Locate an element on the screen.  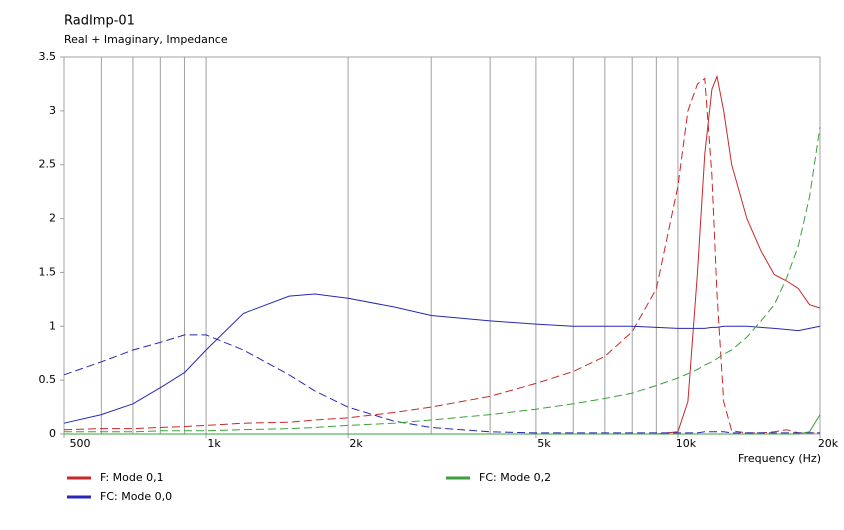
legend-label: FC: Mode 0,0 is located at coordinates (136, 496).